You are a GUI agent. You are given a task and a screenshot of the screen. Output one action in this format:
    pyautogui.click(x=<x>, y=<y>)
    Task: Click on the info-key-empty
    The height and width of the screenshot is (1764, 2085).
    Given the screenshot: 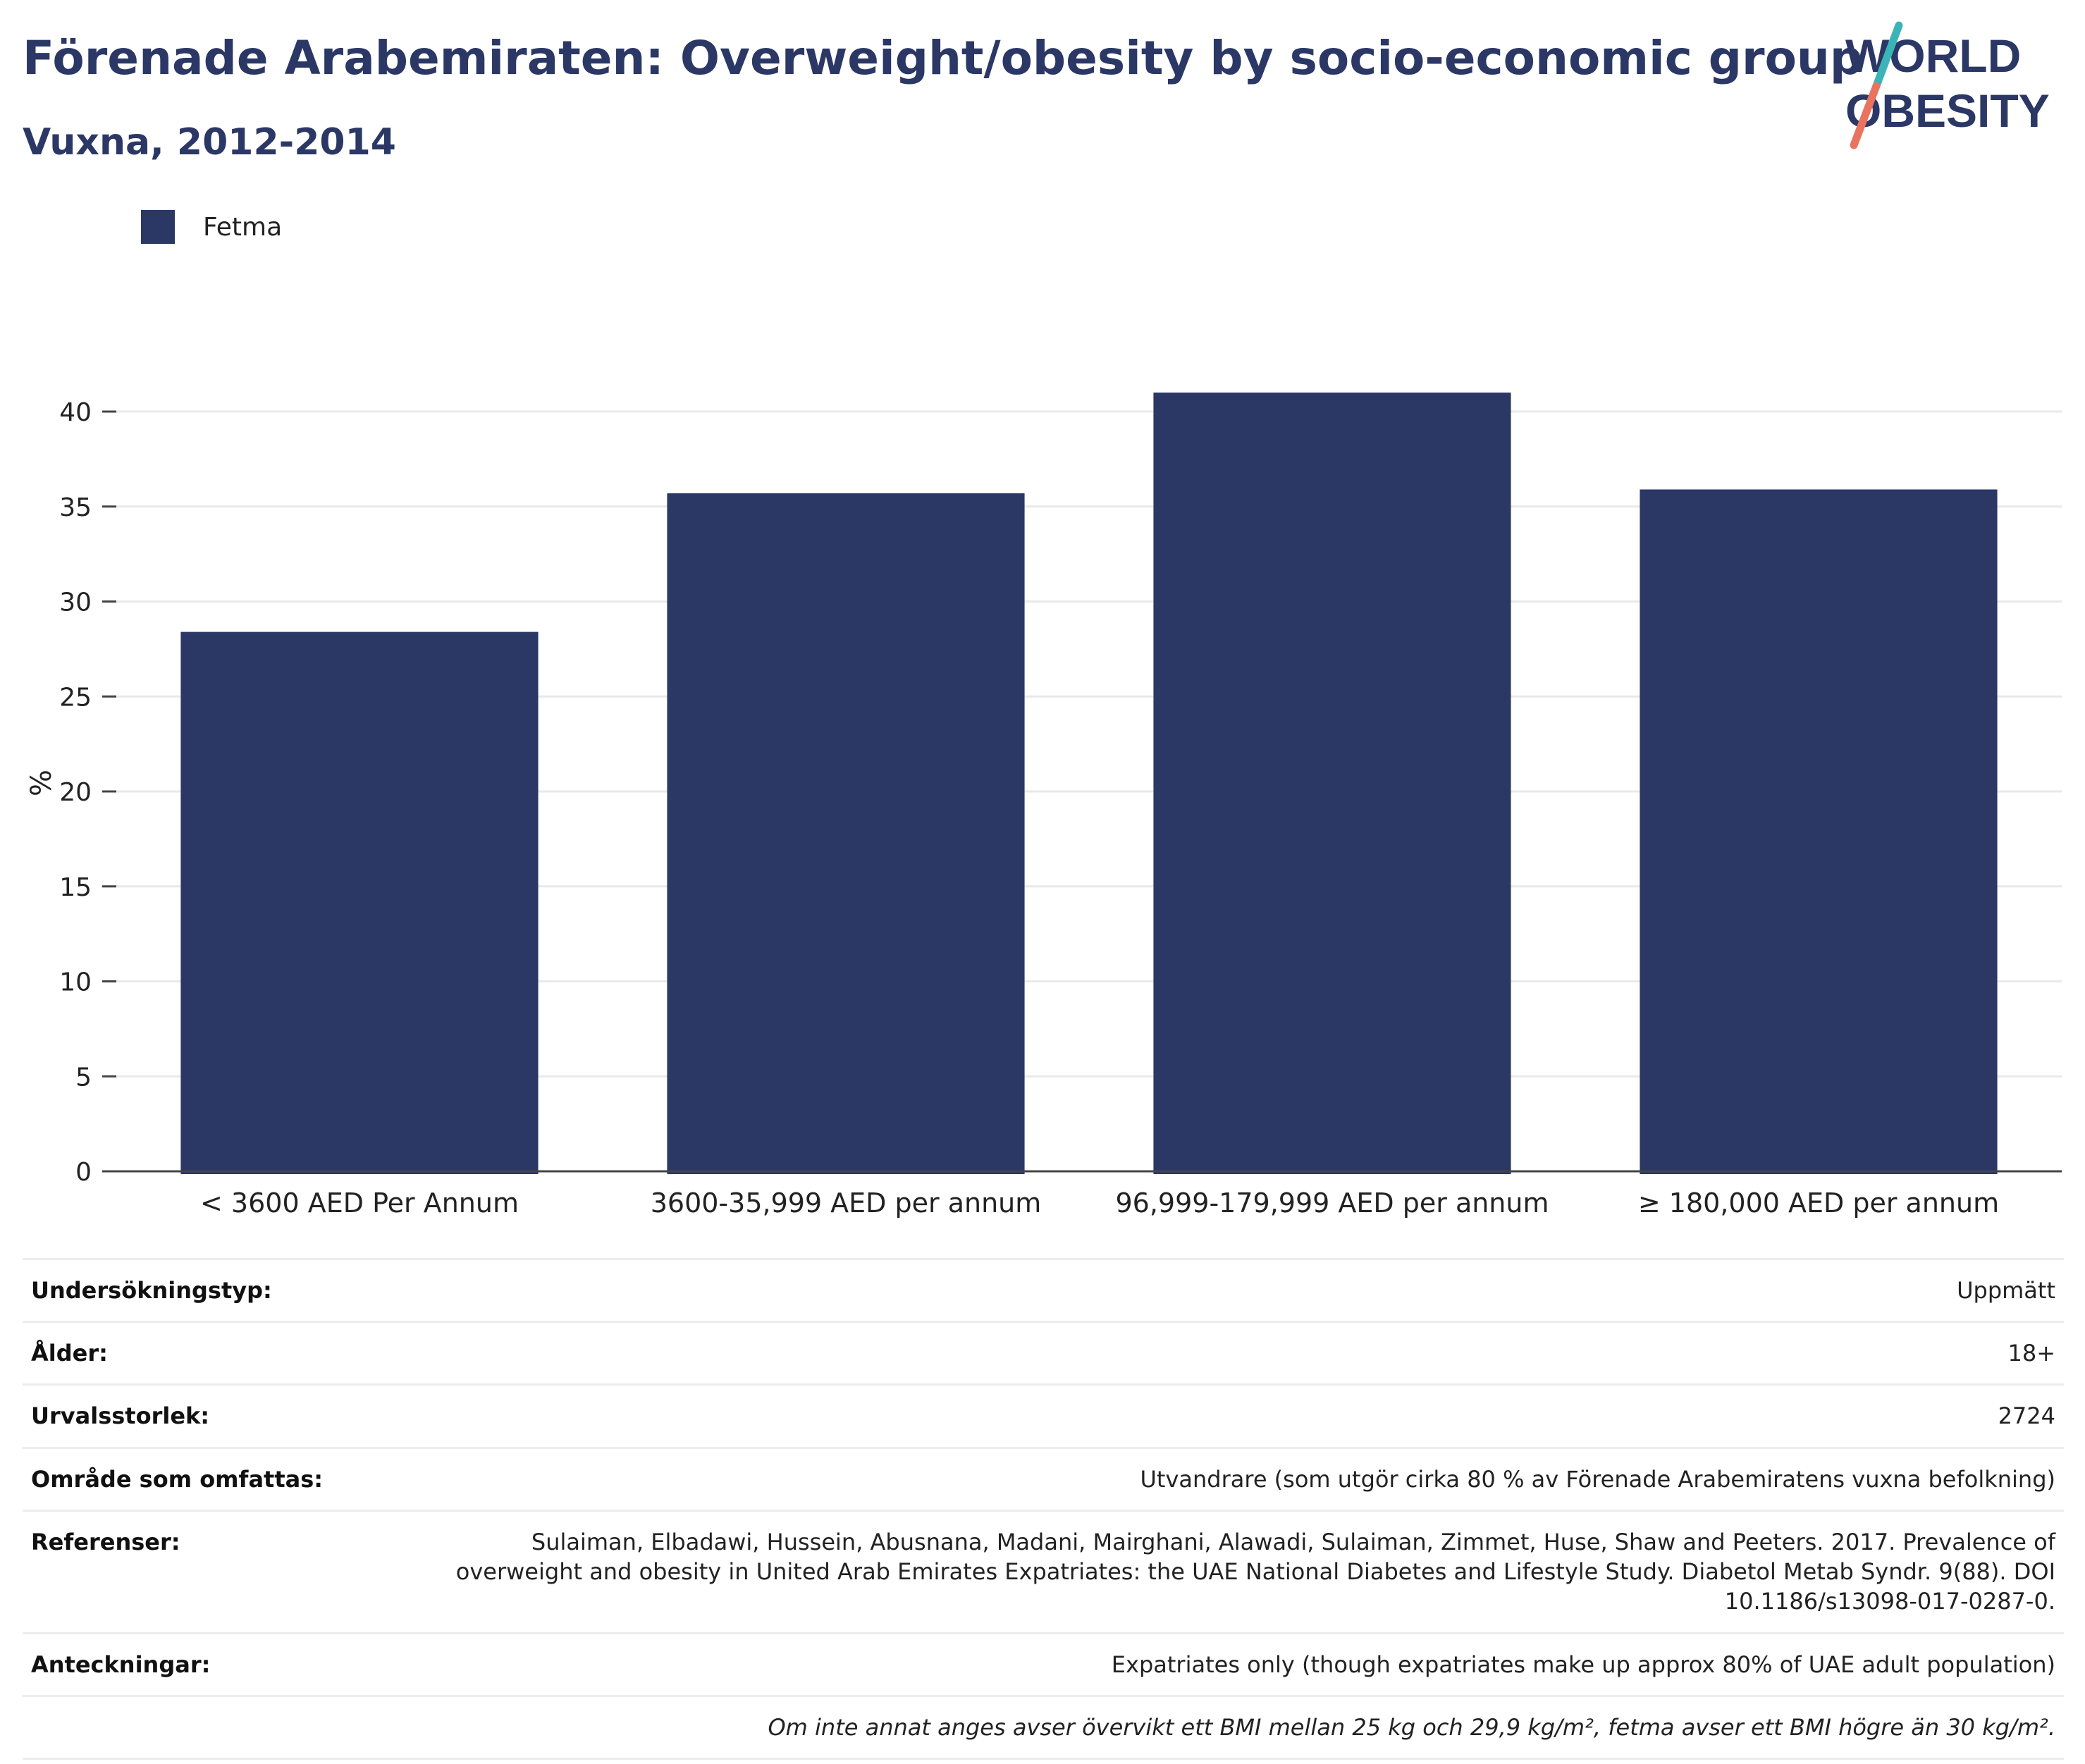 What is the action you would take?
    pyautogui.click(x=215, y=1727)
    